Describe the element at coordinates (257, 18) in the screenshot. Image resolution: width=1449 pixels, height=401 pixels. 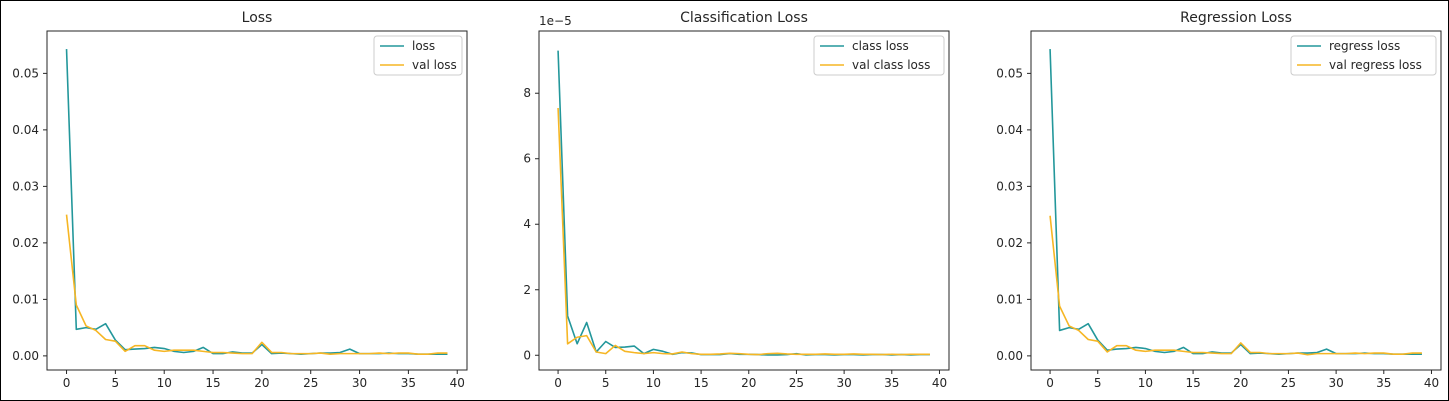
I see `chart-title: Loss` at that location.